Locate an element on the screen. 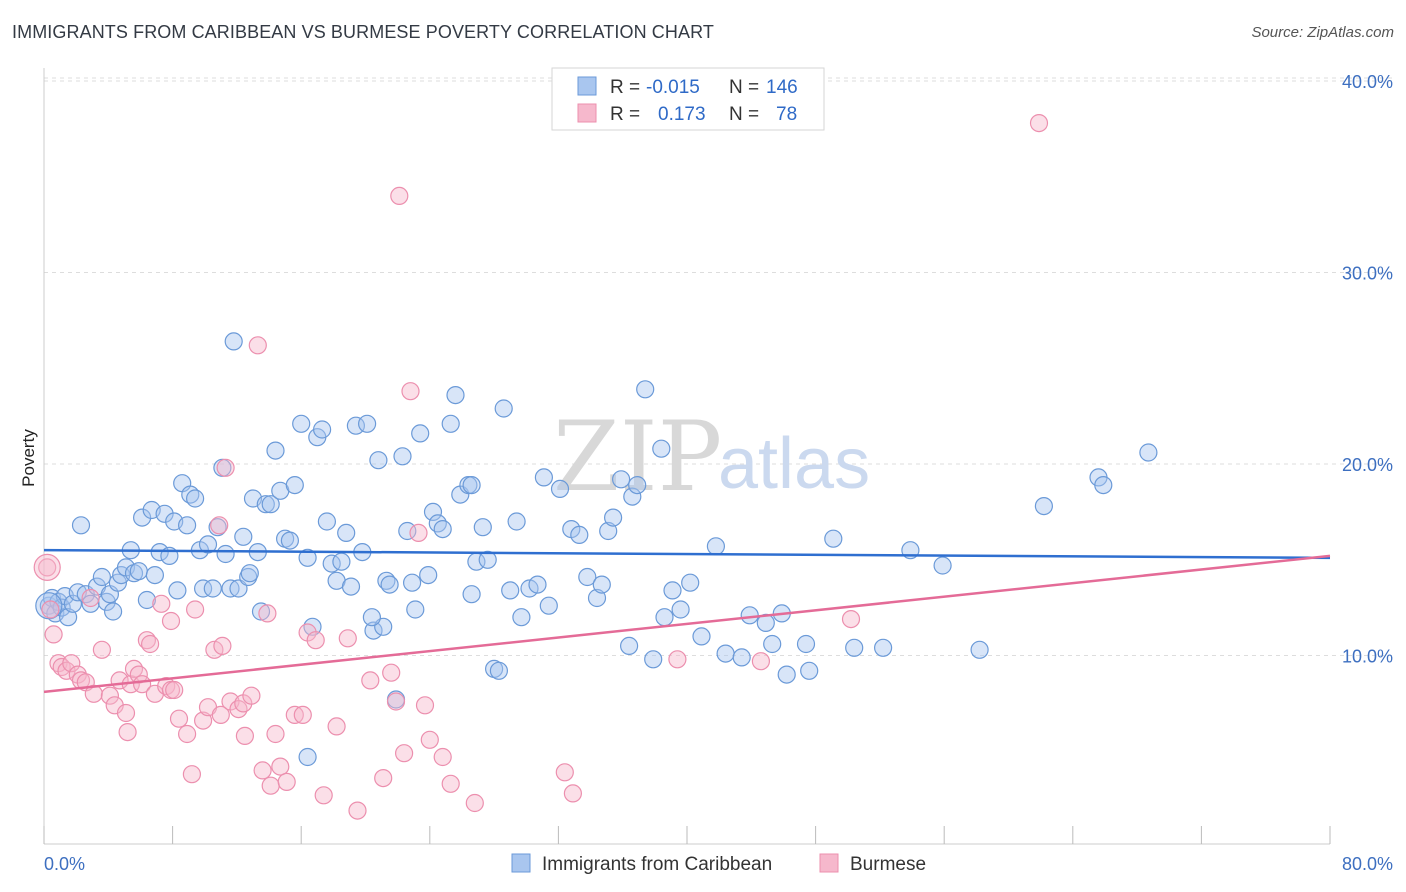  y-tick-label: 20.0% is located at coordinates (1367, 465).